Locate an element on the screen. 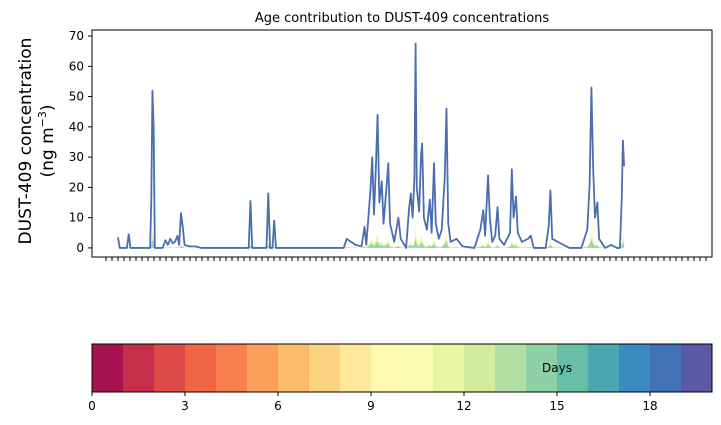 This screenshot has width=721, height=425. y-tick-label: 20 is located at coordinates (76, 187).